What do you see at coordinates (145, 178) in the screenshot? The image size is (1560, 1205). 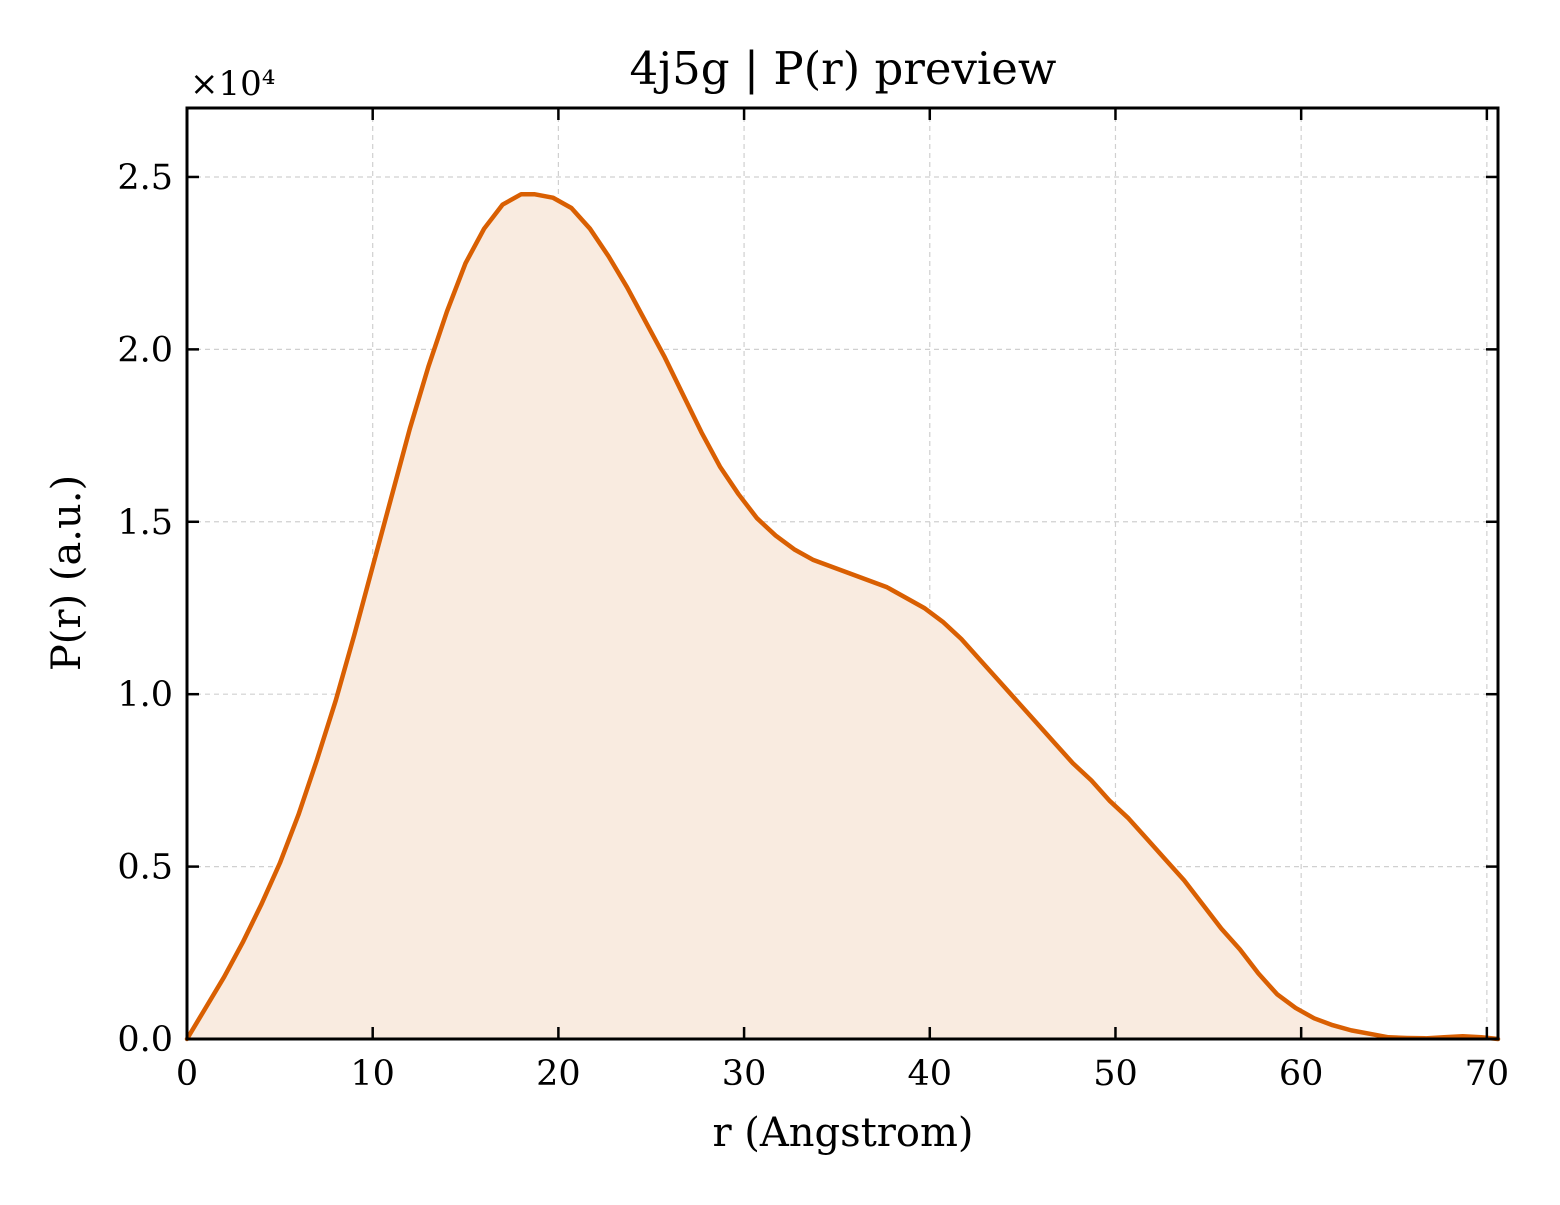 I see `y-tick-label: 2.5` at bounding box center [145, 178].